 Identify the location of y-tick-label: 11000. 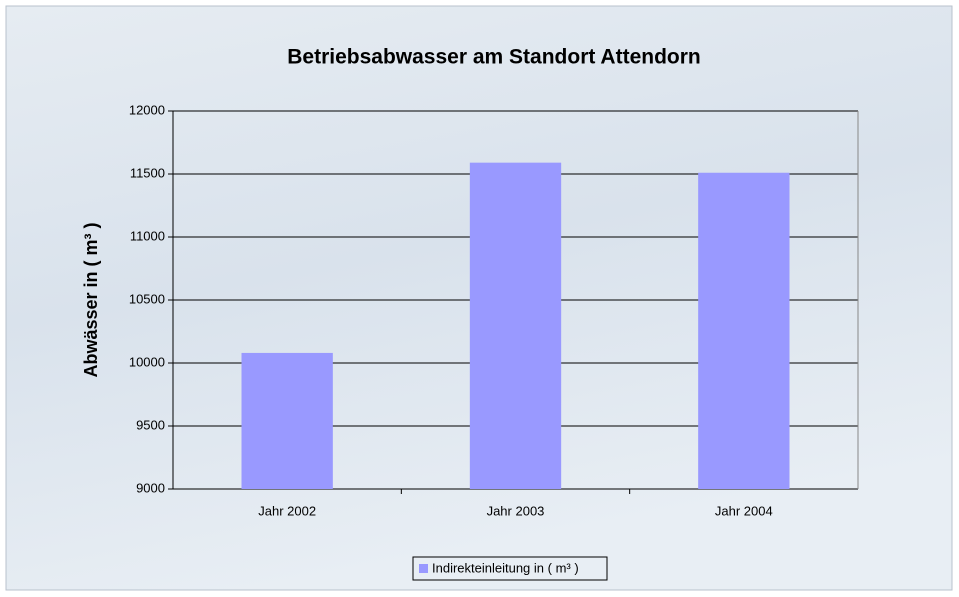
(147, 235).